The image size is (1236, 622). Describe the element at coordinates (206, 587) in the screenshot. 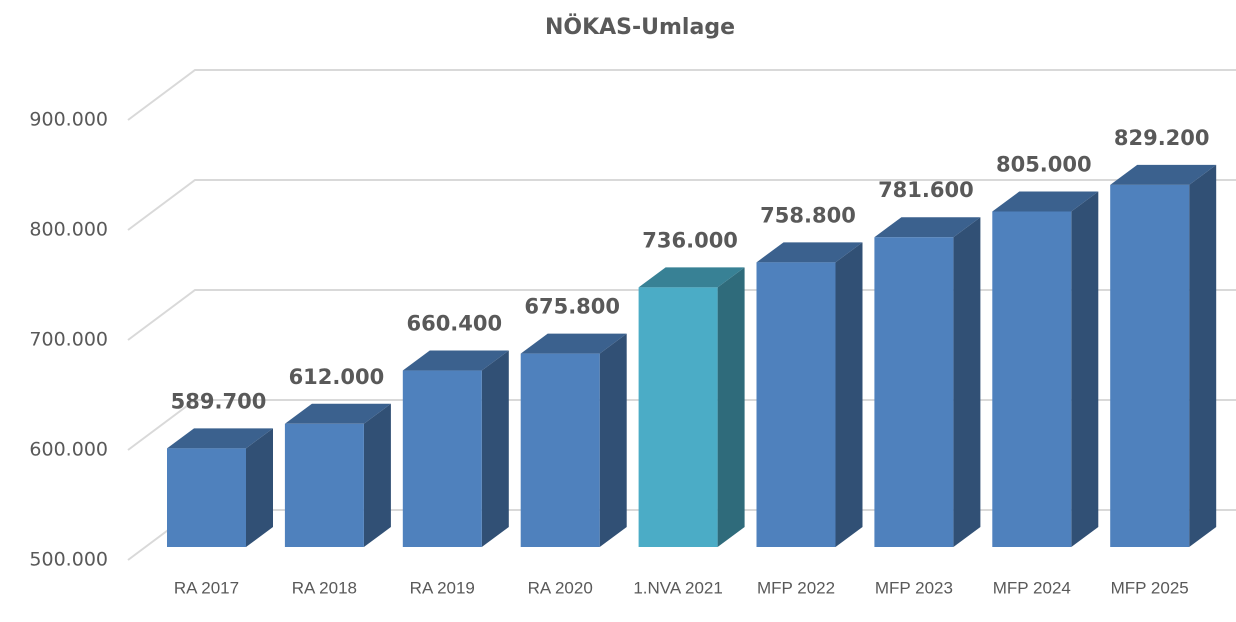

I see `x-tick-label: RA 2017` at that location.